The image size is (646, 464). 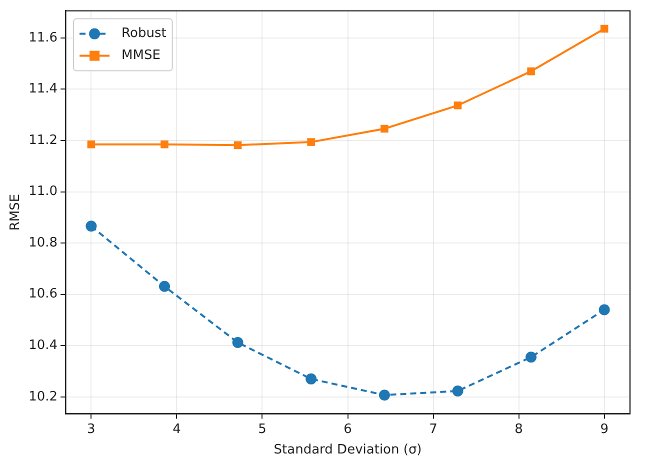 What do you see at coordinates (262, 429) in the screenshot?
I see `x-tick-label: 5` at bounding box center [262, 429].